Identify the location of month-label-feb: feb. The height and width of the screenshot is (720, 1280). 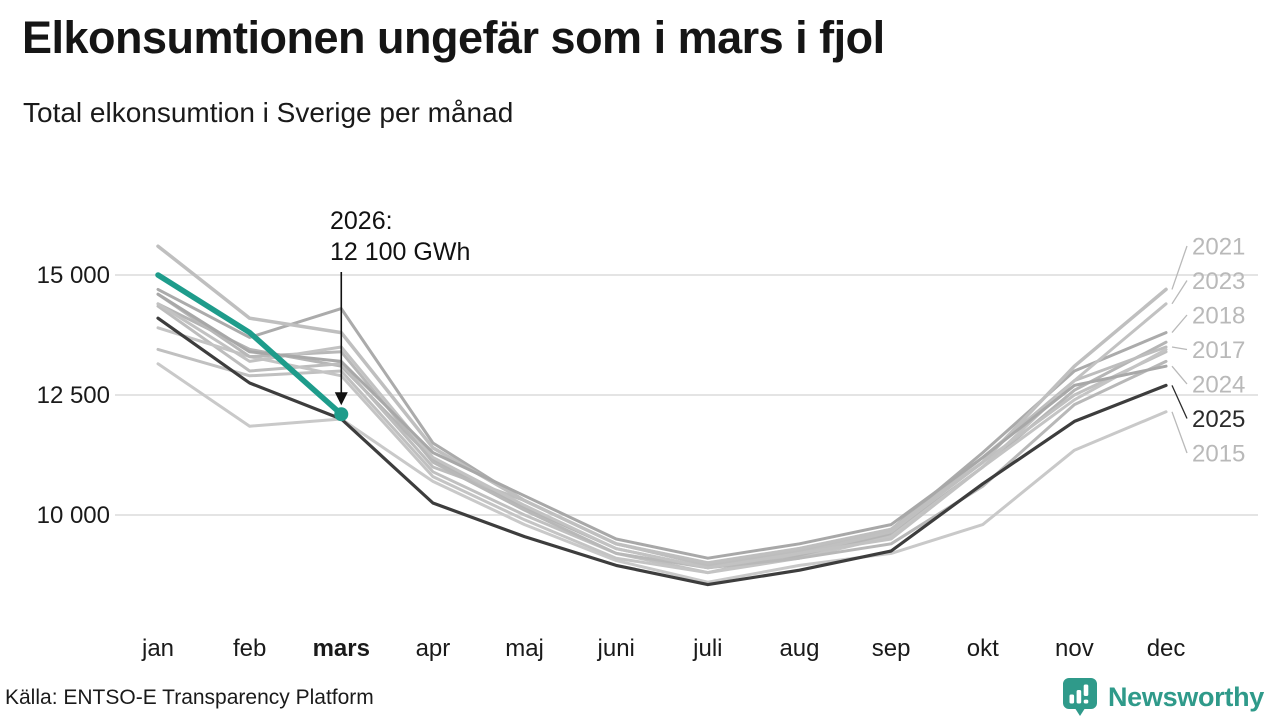
(249, 648).